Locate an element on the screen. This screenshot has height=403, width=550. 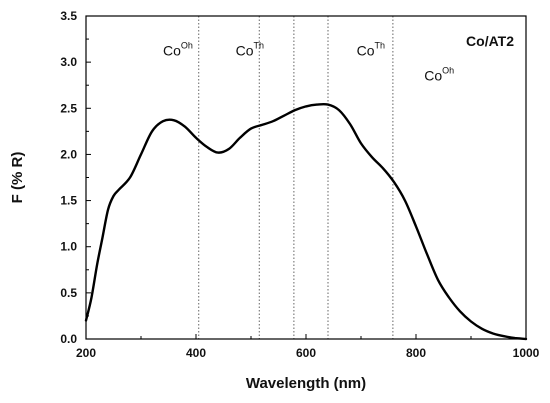
x-tick-label: 800 is located at coordinates (416, 353).